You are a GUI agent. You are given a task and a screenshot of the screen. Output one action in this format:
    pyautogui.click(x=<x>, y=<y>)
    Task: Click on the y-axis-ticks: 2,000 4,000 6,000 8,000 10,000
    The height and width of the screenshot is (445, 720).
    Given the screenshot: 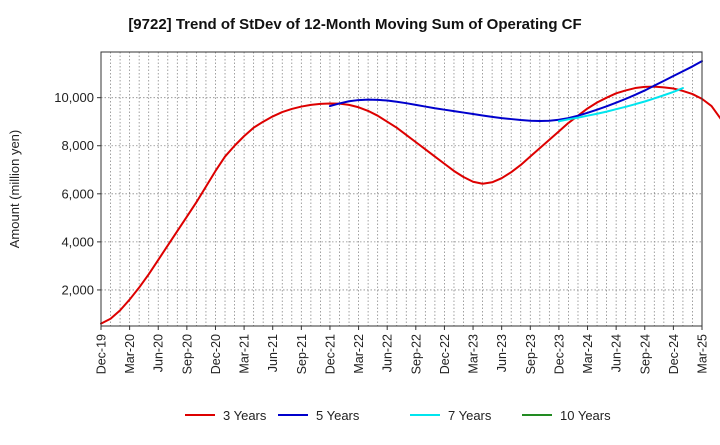 What is the action you would take?
    pyautogui.click(x=77, y=193)
    